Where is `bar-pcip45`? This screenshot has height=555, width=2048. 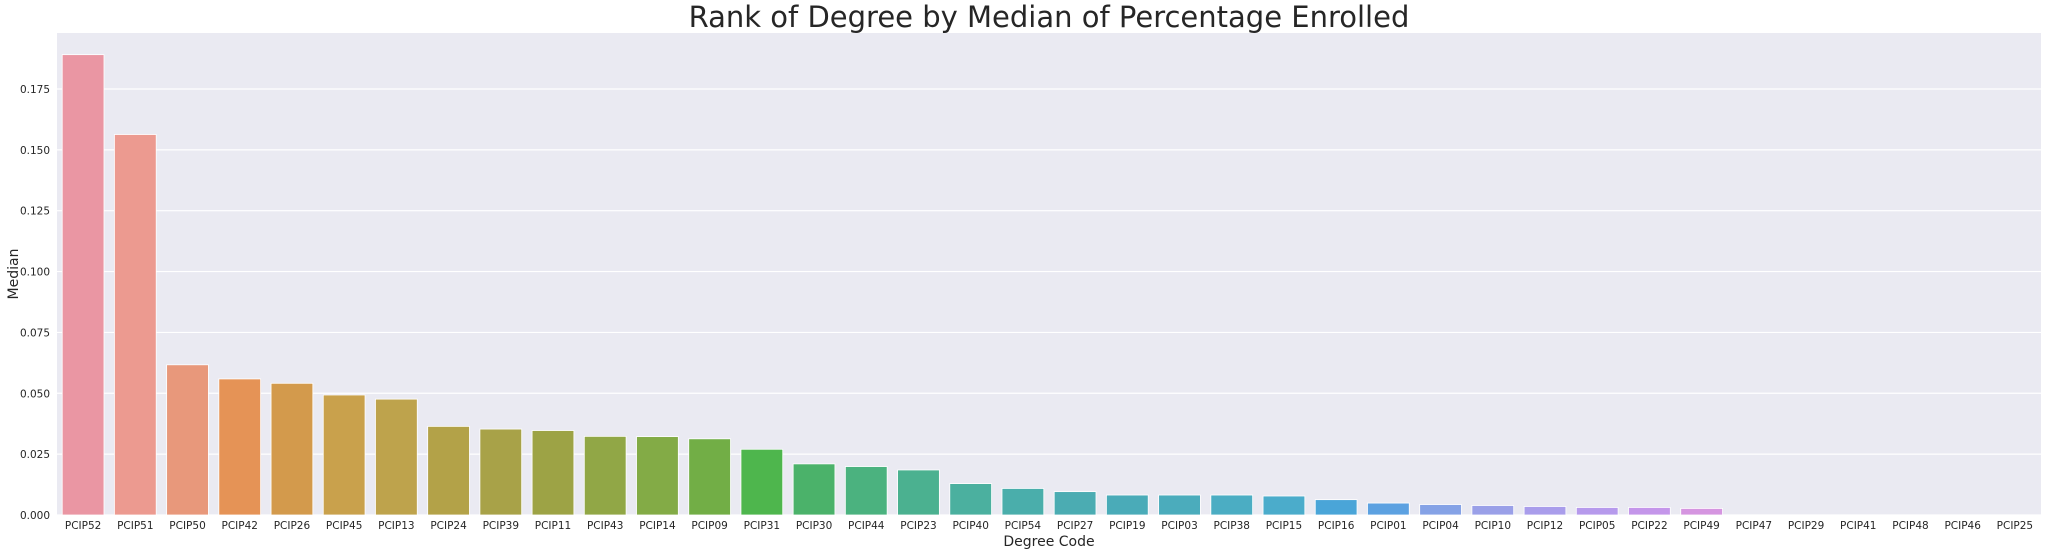
bar-pcip45 is located at coordinates (344, 455).